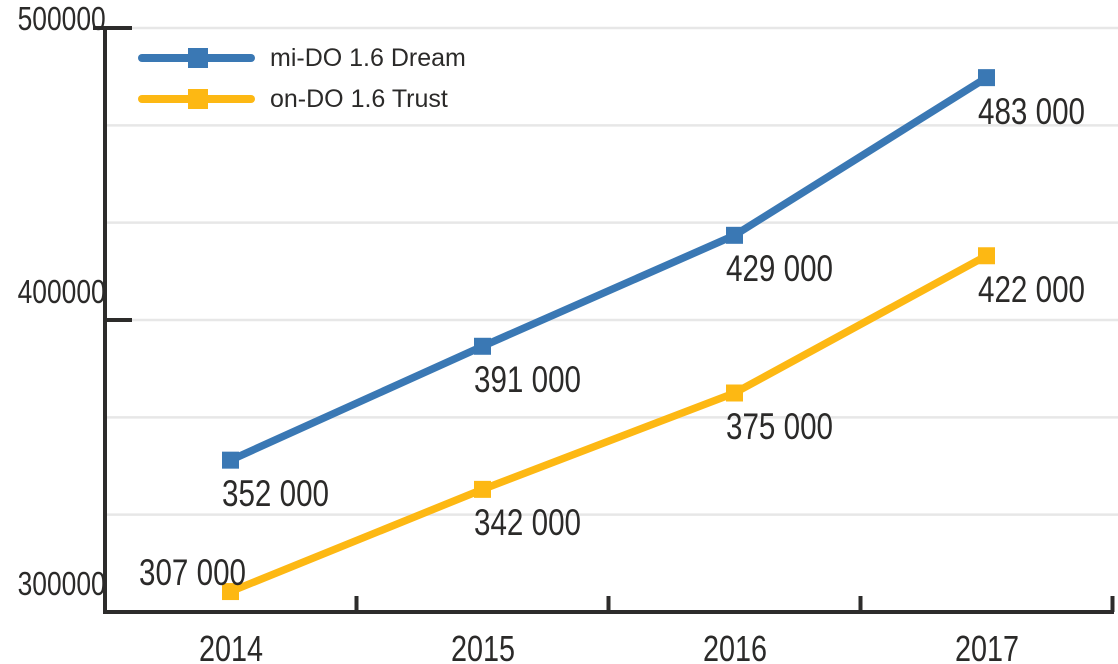 The image size is (1118, 664). What do you see at coordinates (230, 646) in the screenshot?
I see `x-axis-year-label: 2014` at bounding box center [230, 646].